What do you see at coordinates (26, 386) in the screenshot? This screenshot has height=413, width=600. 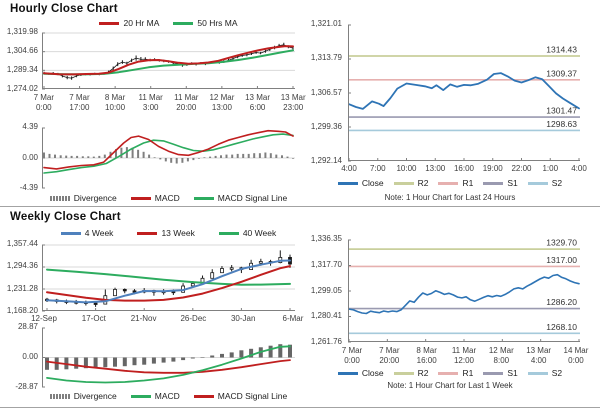 I see `y-axis-label: -28.87` at bounding box center [26, 386].